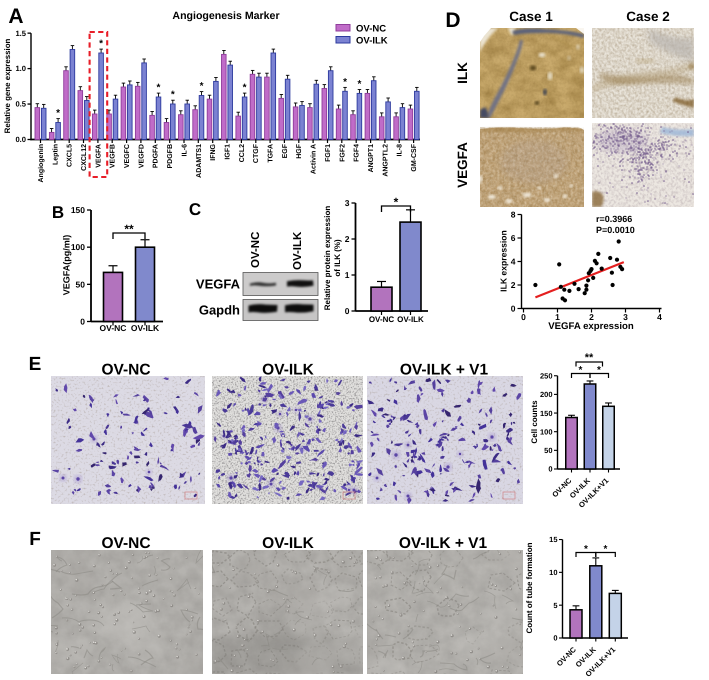  Describe the element at coordinates (529, 587) in the screenshot. I see `svg-text: Count of tube formation` at that location.